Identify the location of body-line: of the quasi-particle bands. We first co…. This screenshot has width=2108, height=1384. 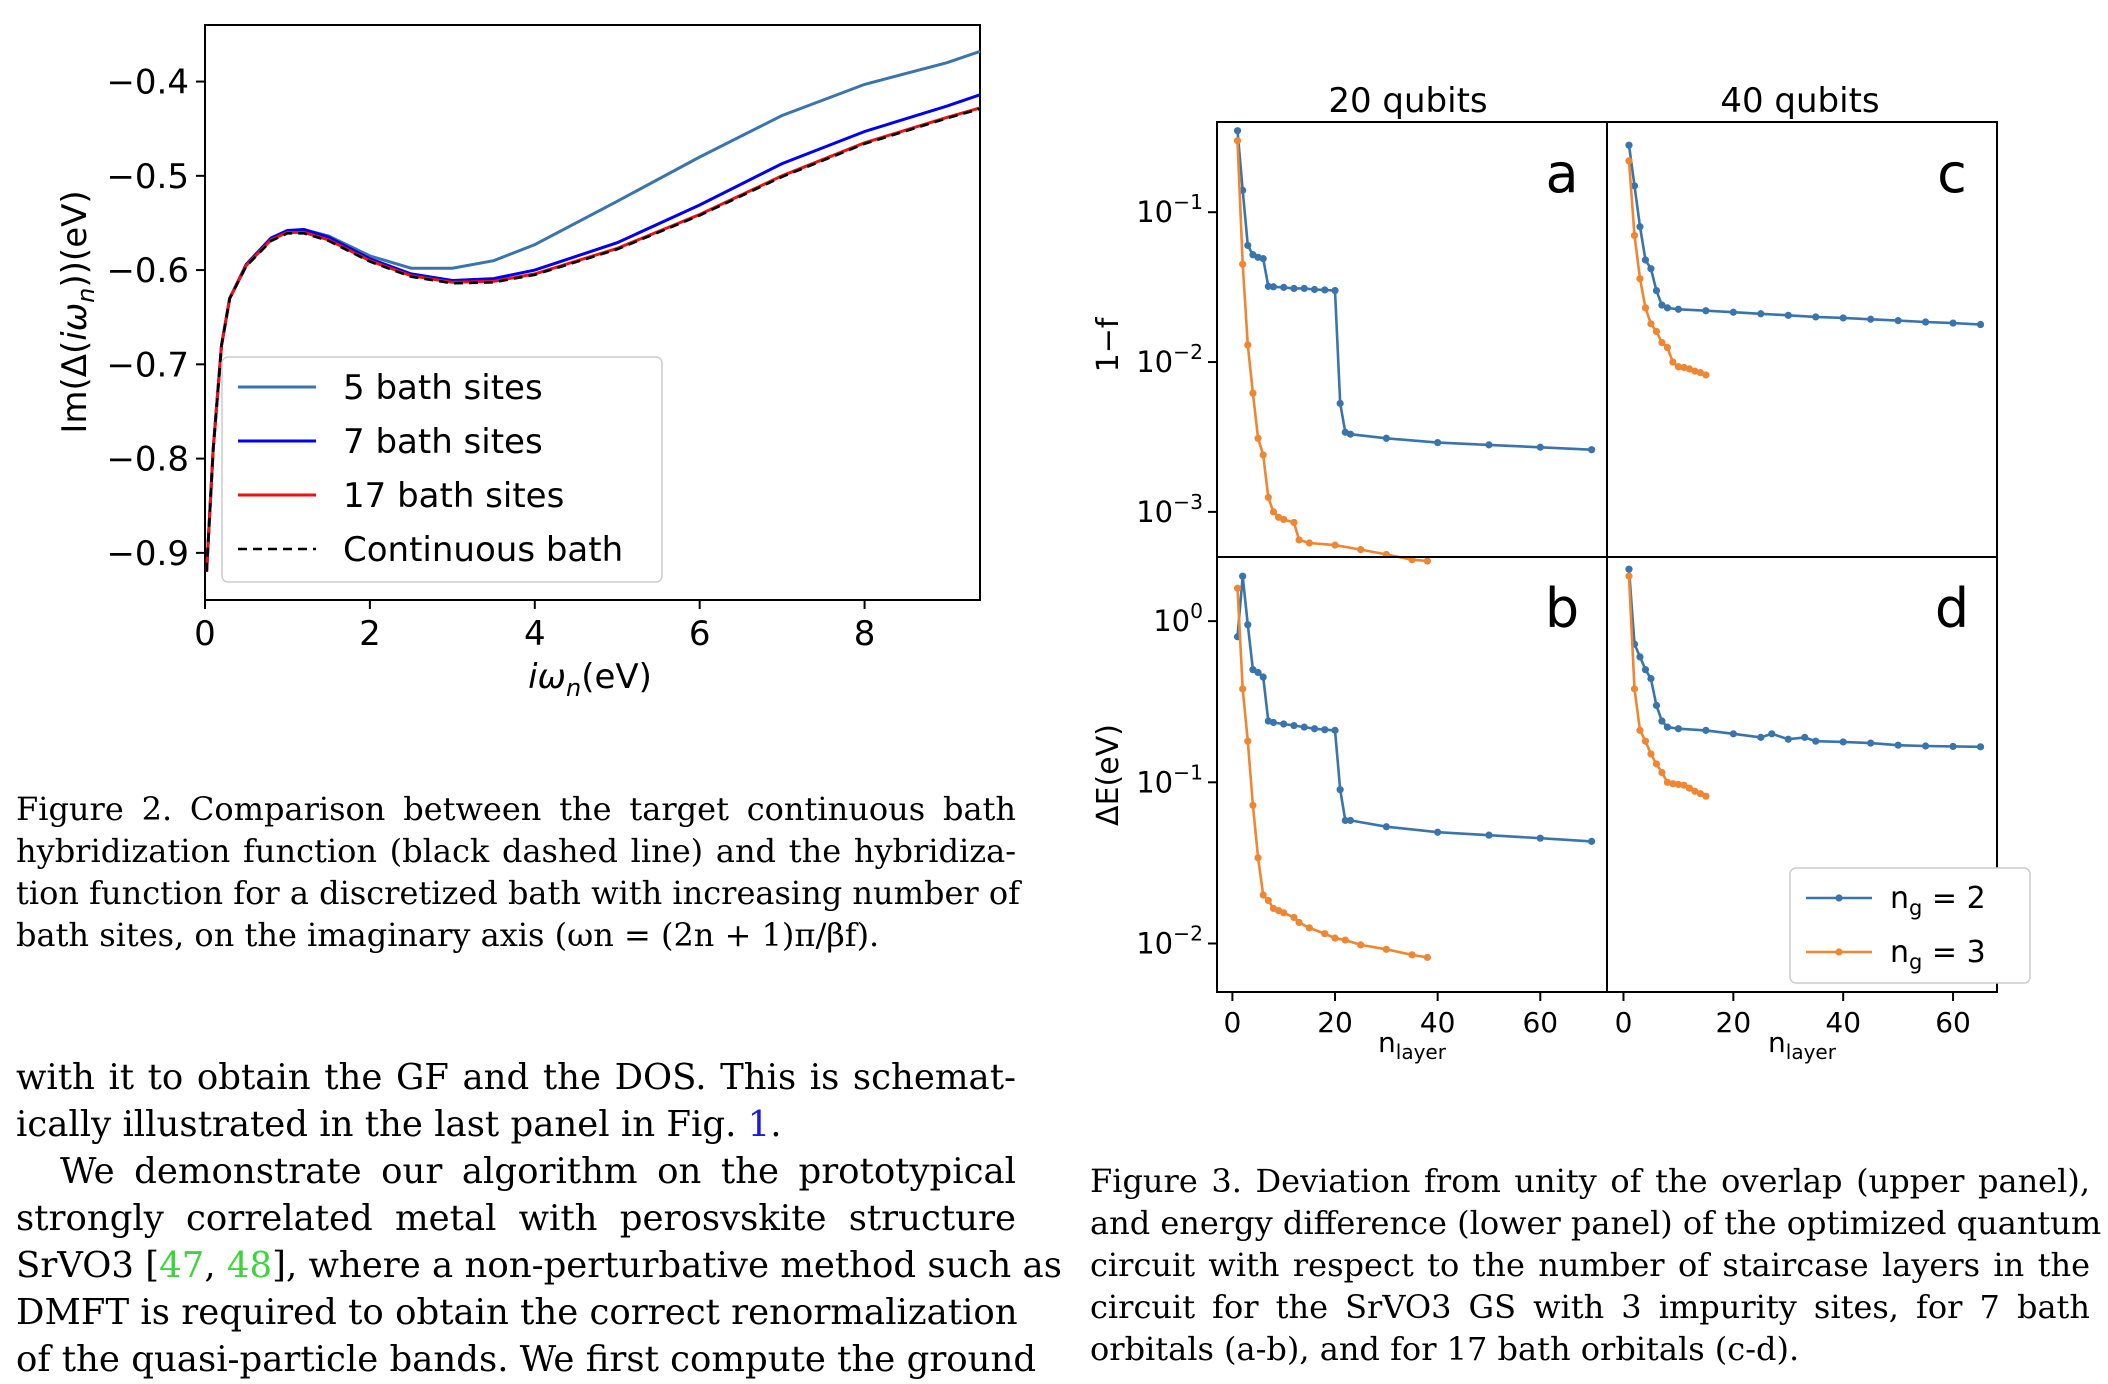
(526, 1359).